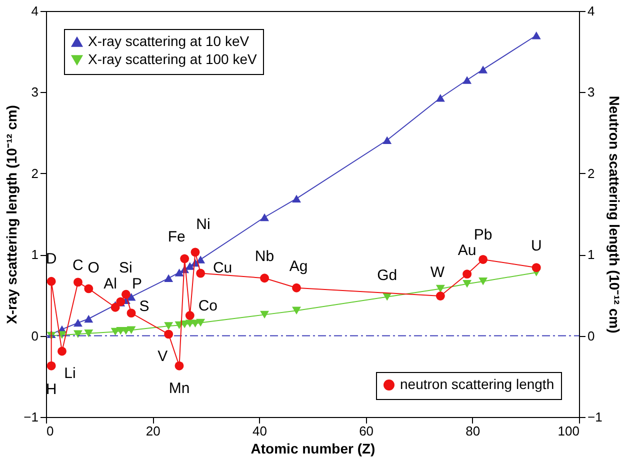 This screenshot has width=625, height=461. What do you see at coordinates (591, 11) in the screenshot?
I see `y2-tick-label: 4` at bounding box center [591, 11].